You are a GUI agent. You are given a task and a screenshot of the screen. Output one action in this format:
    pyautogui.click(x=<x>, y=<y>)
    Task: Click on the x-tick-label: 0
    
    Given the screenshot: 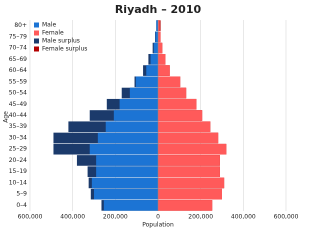 What is the action you would take?
    pyautogui.click(x=158, y=217)
    